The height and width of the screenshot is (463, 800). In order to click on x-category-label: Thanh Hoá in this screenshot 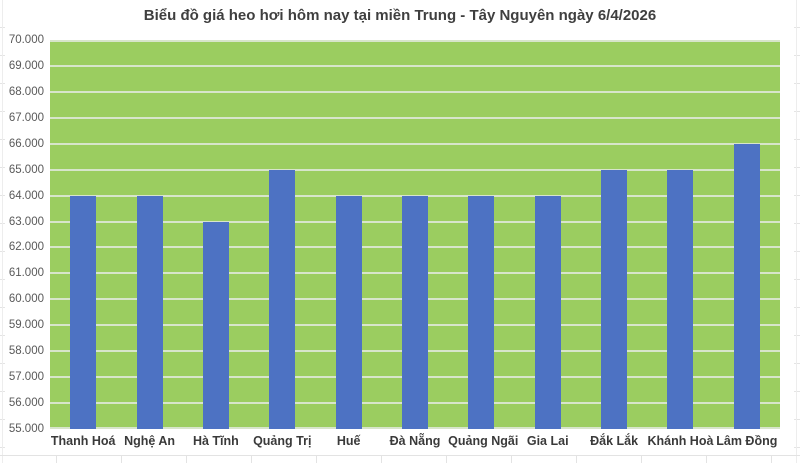, I will do `click(83, 441)`.